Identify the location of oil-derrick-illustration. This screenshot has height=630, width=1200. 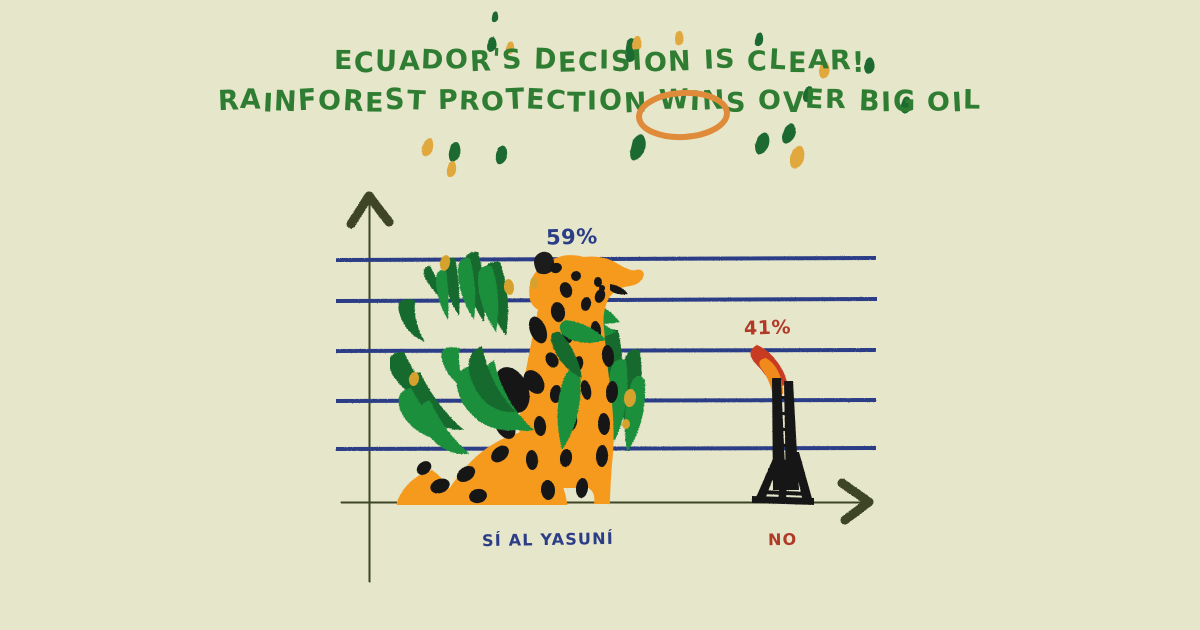
(783, 441).